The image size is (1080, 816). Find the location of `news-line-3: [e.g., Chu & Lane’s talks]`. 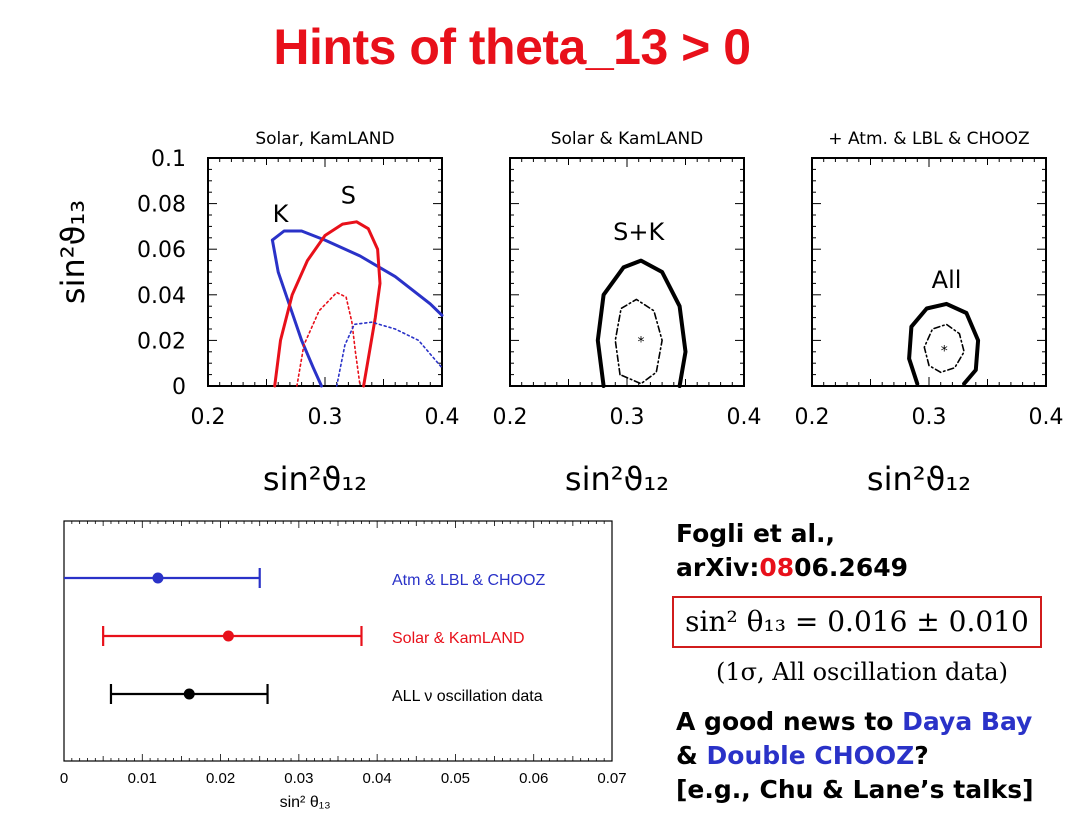

news-line-3: [e.g., Chu & Lane’s talks] is located at coordinates (855, 789).